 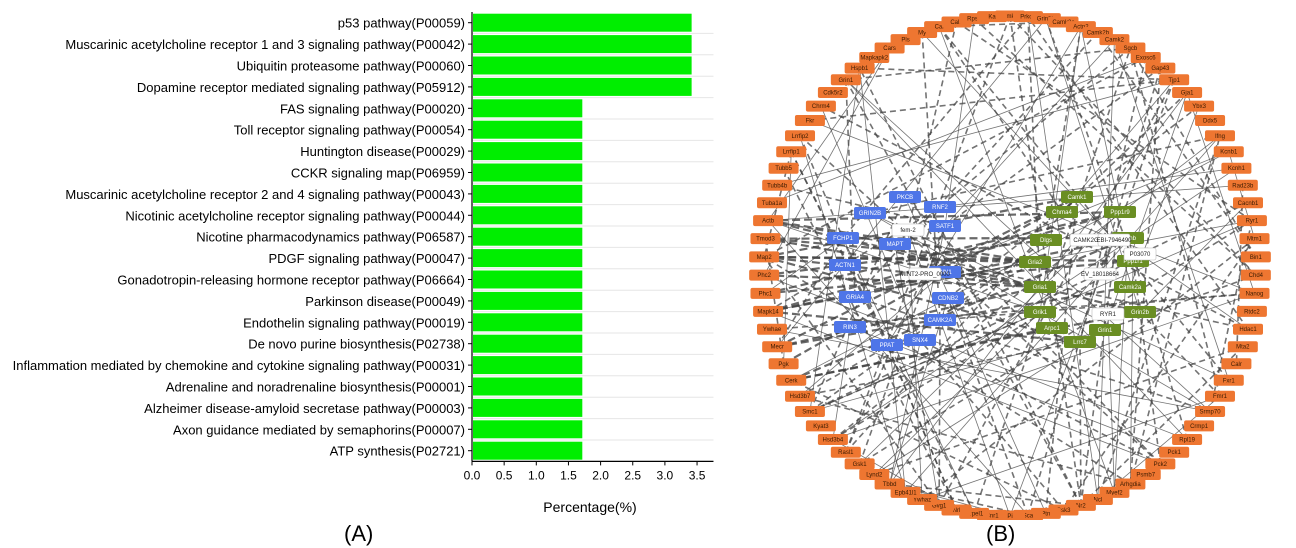 What do you see at coordinates (593, 247) in the screenshot?
I see `grid-lines` at bounding box center [593, 247].